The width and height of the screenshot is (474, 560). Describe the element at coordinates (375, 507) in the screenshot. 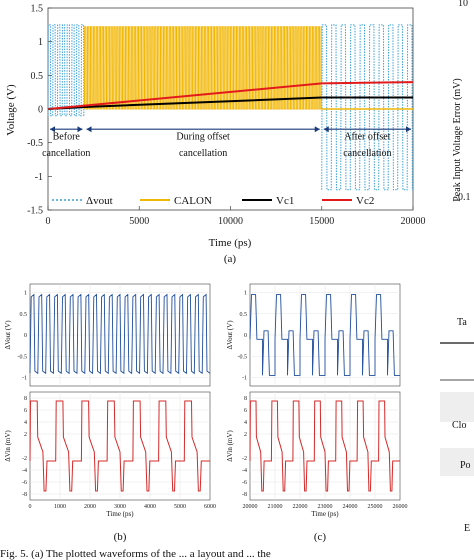

I see `x-tick-label: 25000` at that location.